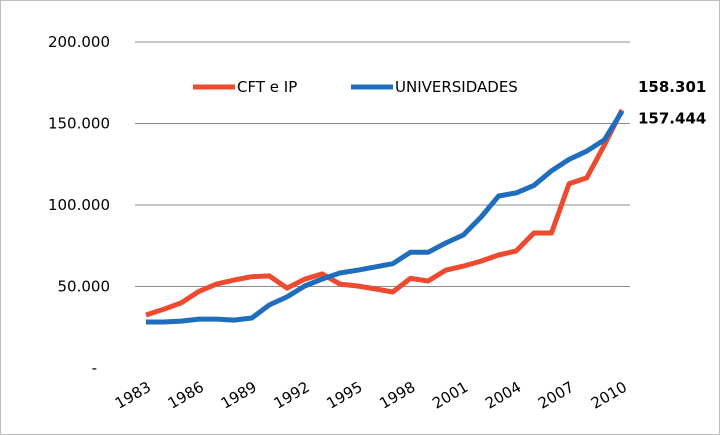  I want to click on y-tick-label: 100.000, so click(79, 205).